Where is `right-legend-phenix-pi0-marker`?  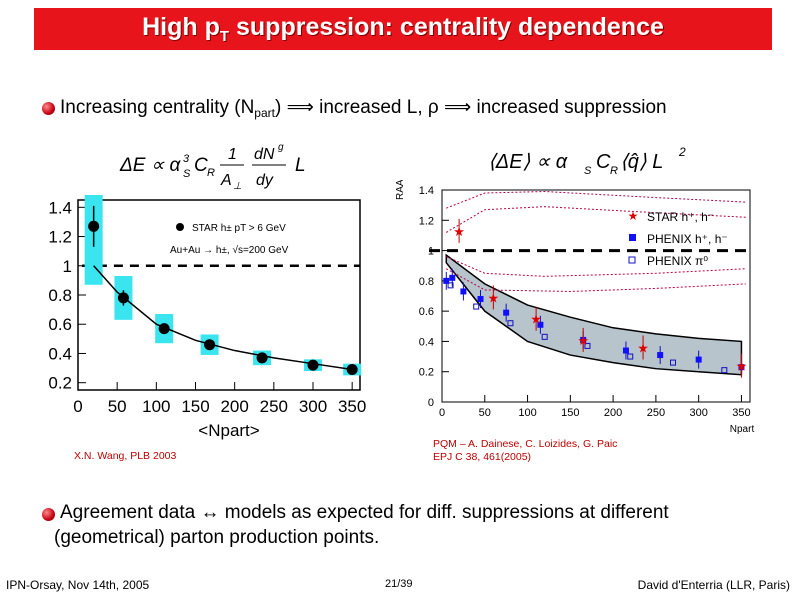
right-legend-phenix-pi0-marker is located at coordinates (632, 260).